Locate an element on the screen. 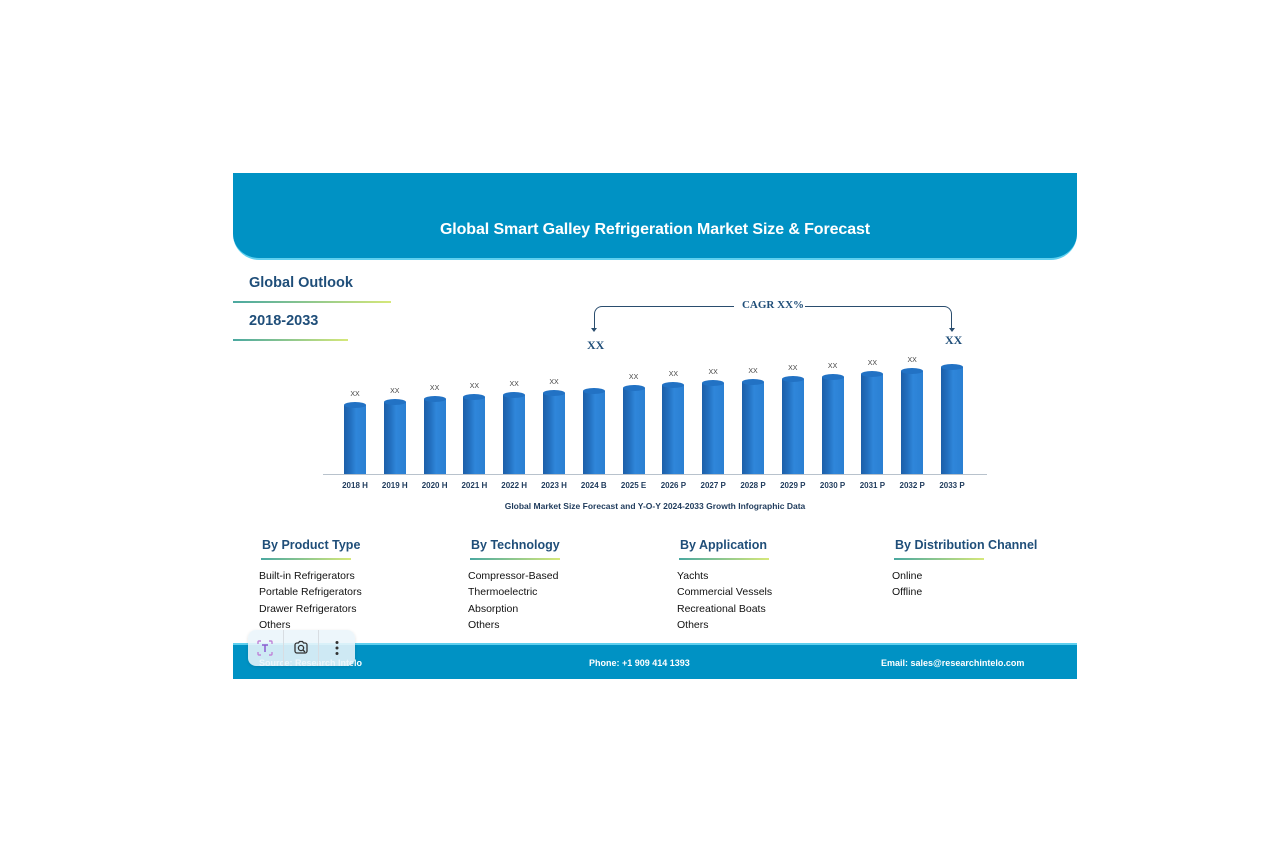 This screenshot has width=1280, height=853. text-select-icon is located at coordinates (265, 648).